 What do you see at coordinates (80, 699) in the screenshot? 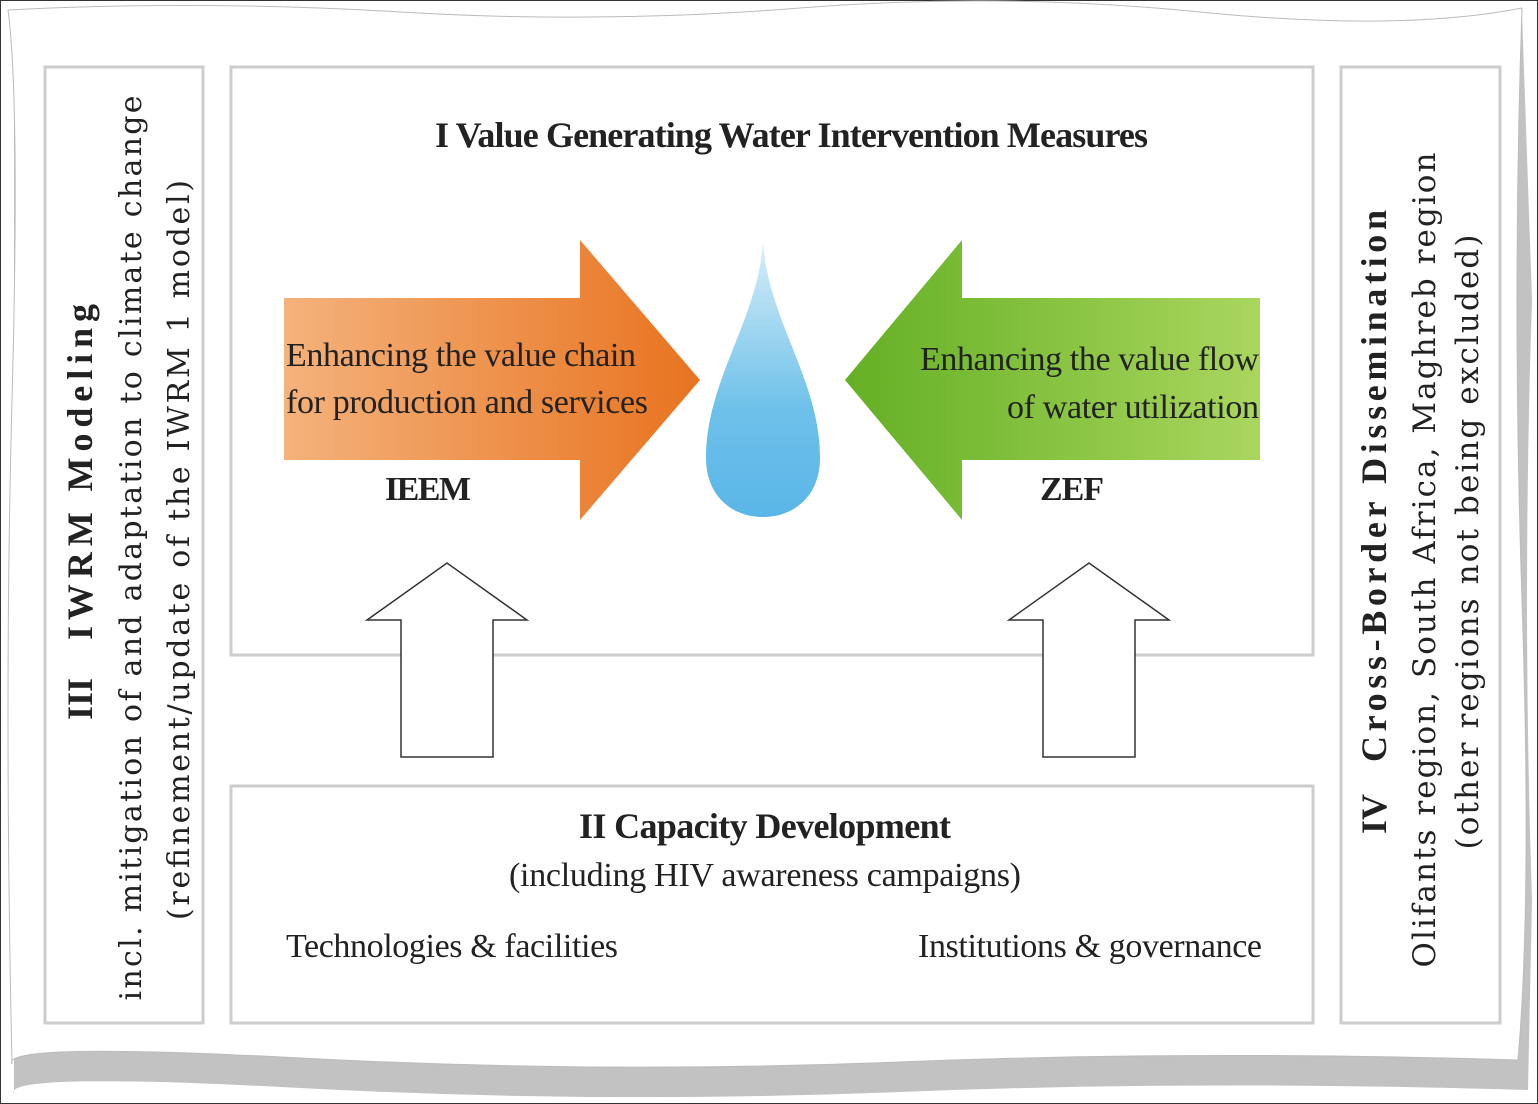
I see `numeral: III` at bounding box center [80, 699].